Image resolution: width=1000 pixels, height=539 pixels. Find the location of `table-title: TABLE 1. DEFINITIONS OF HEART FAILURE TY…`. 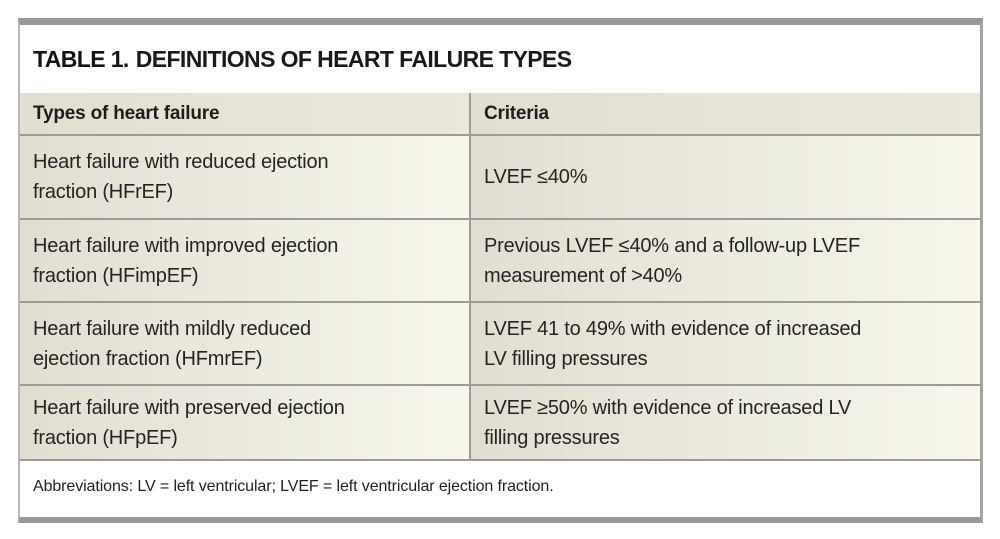

table-title: TABLE 1. DEFINITIONS OF HEART FAILURE TY… is located at coordinates (500, 59).